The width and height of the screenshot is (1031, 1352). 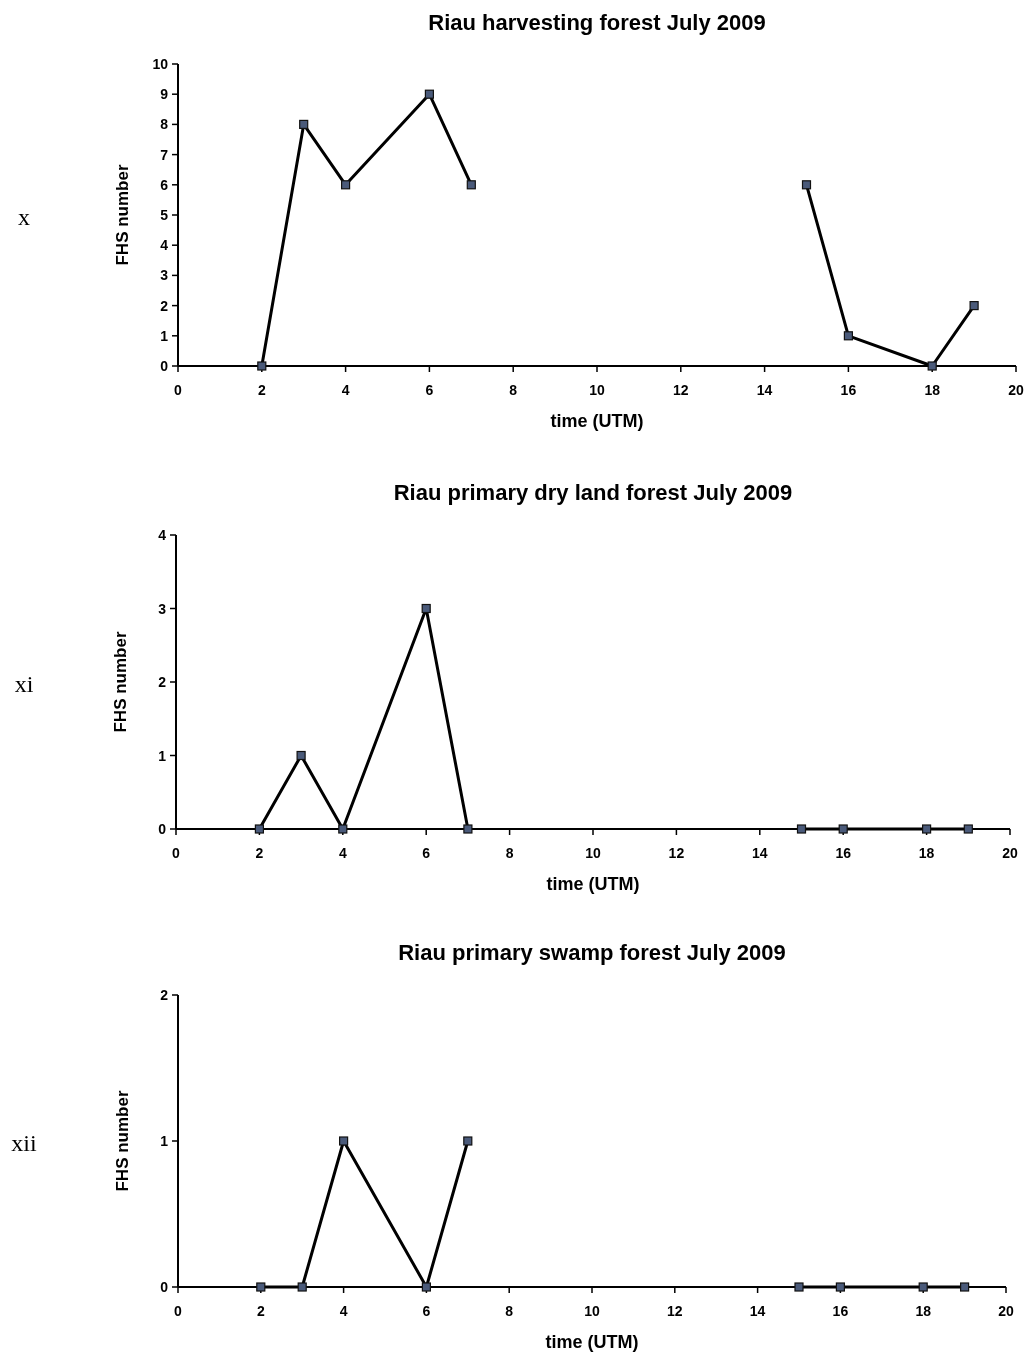 I want to click on chart-title: Riau harvesting forest July 2009, so click(x=597, y=22).